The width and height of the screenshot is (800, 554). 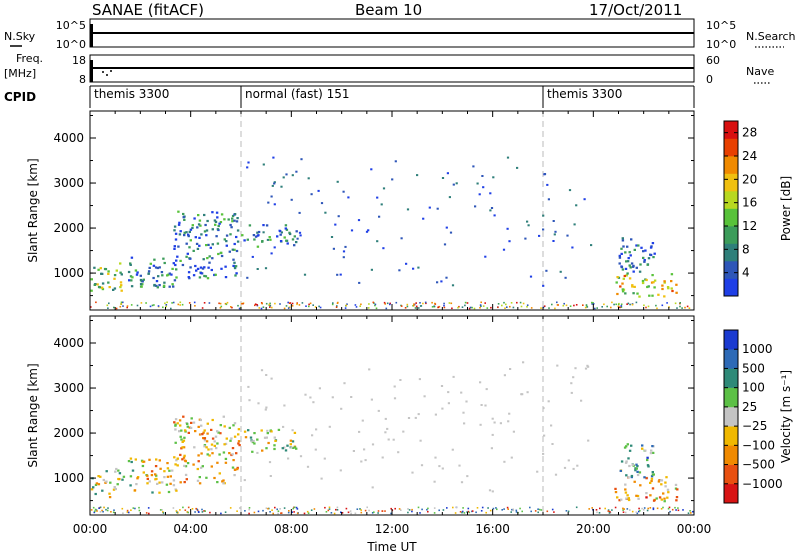 What do you see at coordinates (731, 474) in the screenshot?
I see `colorbar-swatch` at bounding box center [731, 474].